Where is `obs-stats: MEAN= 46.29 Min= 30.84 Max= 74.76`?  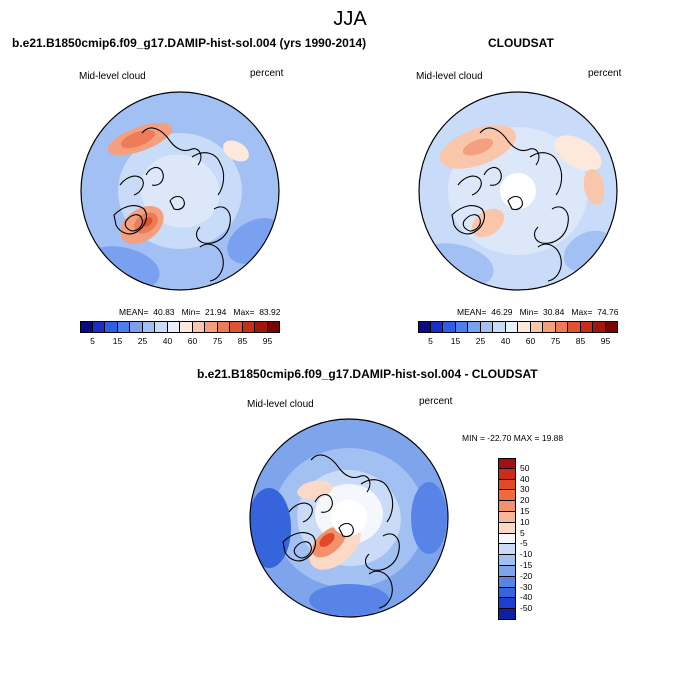 obs-stats: MEAN= 46.29 Min= 30.84 Max= 74.76 is located at coordinates (537, 312).